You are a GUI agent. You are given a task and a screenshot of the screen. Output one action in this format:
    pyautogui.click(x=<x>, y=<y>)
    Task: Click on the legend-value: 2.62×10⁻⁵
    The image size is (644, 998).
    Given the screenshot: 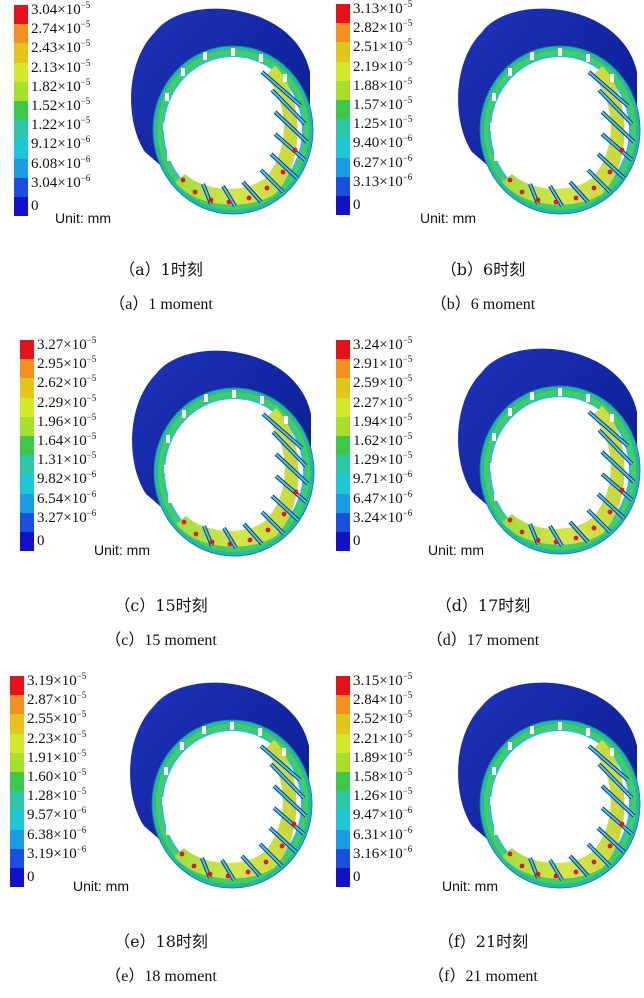 What is the action you would take?
    pyautogui.click(x=66, y=382)
    